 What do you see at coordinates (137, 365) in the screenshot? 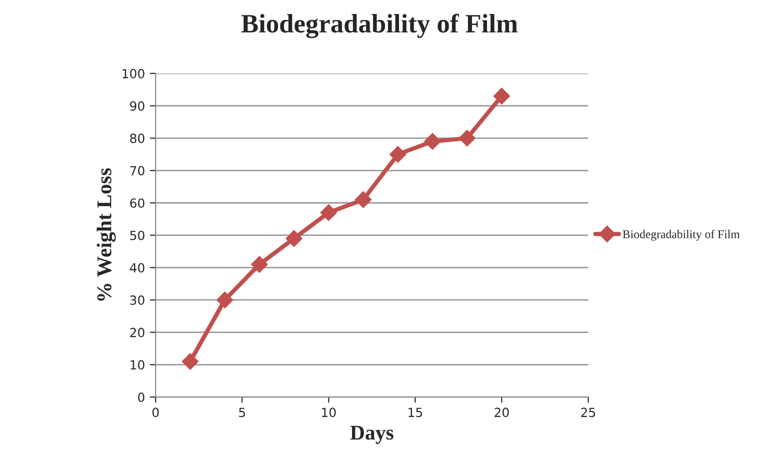
I see `y-tick-label: 10` at bounding box center [137, 365].